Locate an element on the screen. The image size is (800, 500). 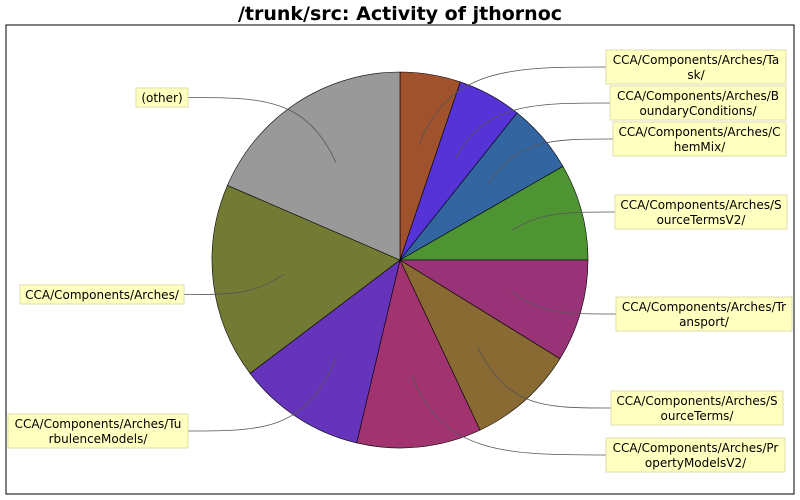
slice-label: (other) is located at coordinates (161, 98).